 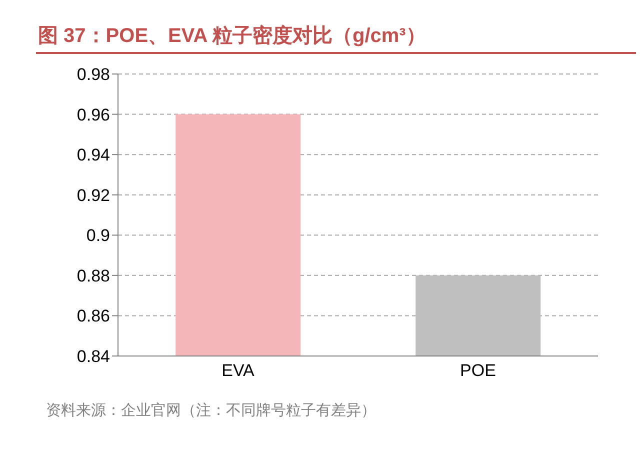 What do you see at coordinates (98, 236) in the screenshot?
I see `y-tick-label: 0.9` at bounding box center [98, 236].